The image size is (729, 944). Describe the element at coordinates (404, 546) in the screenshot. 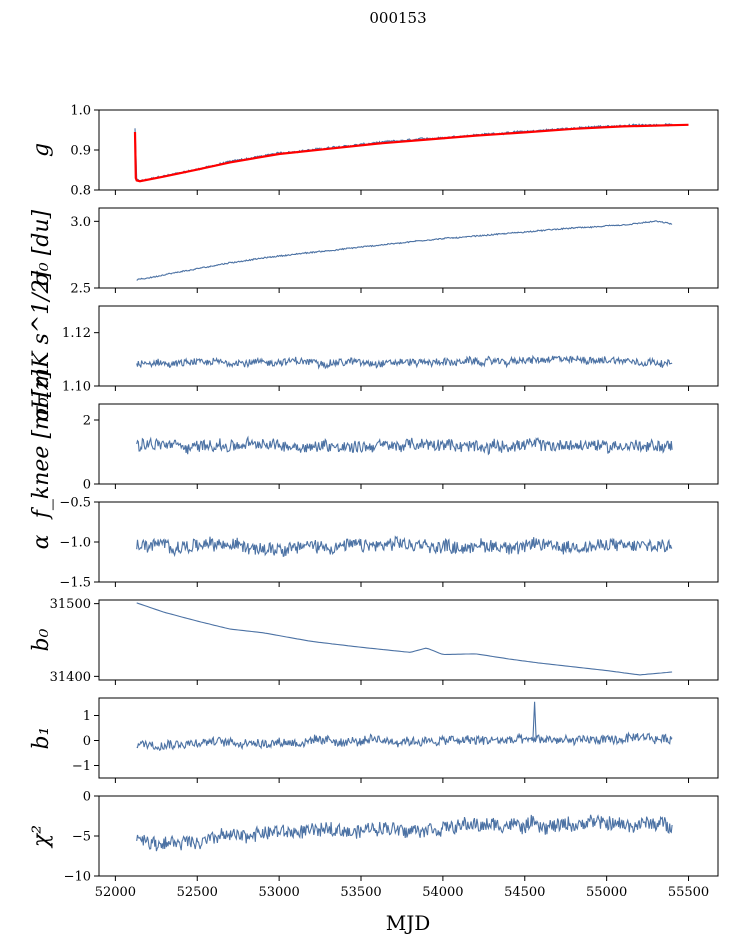

I see `series-line-alpha` at that location.